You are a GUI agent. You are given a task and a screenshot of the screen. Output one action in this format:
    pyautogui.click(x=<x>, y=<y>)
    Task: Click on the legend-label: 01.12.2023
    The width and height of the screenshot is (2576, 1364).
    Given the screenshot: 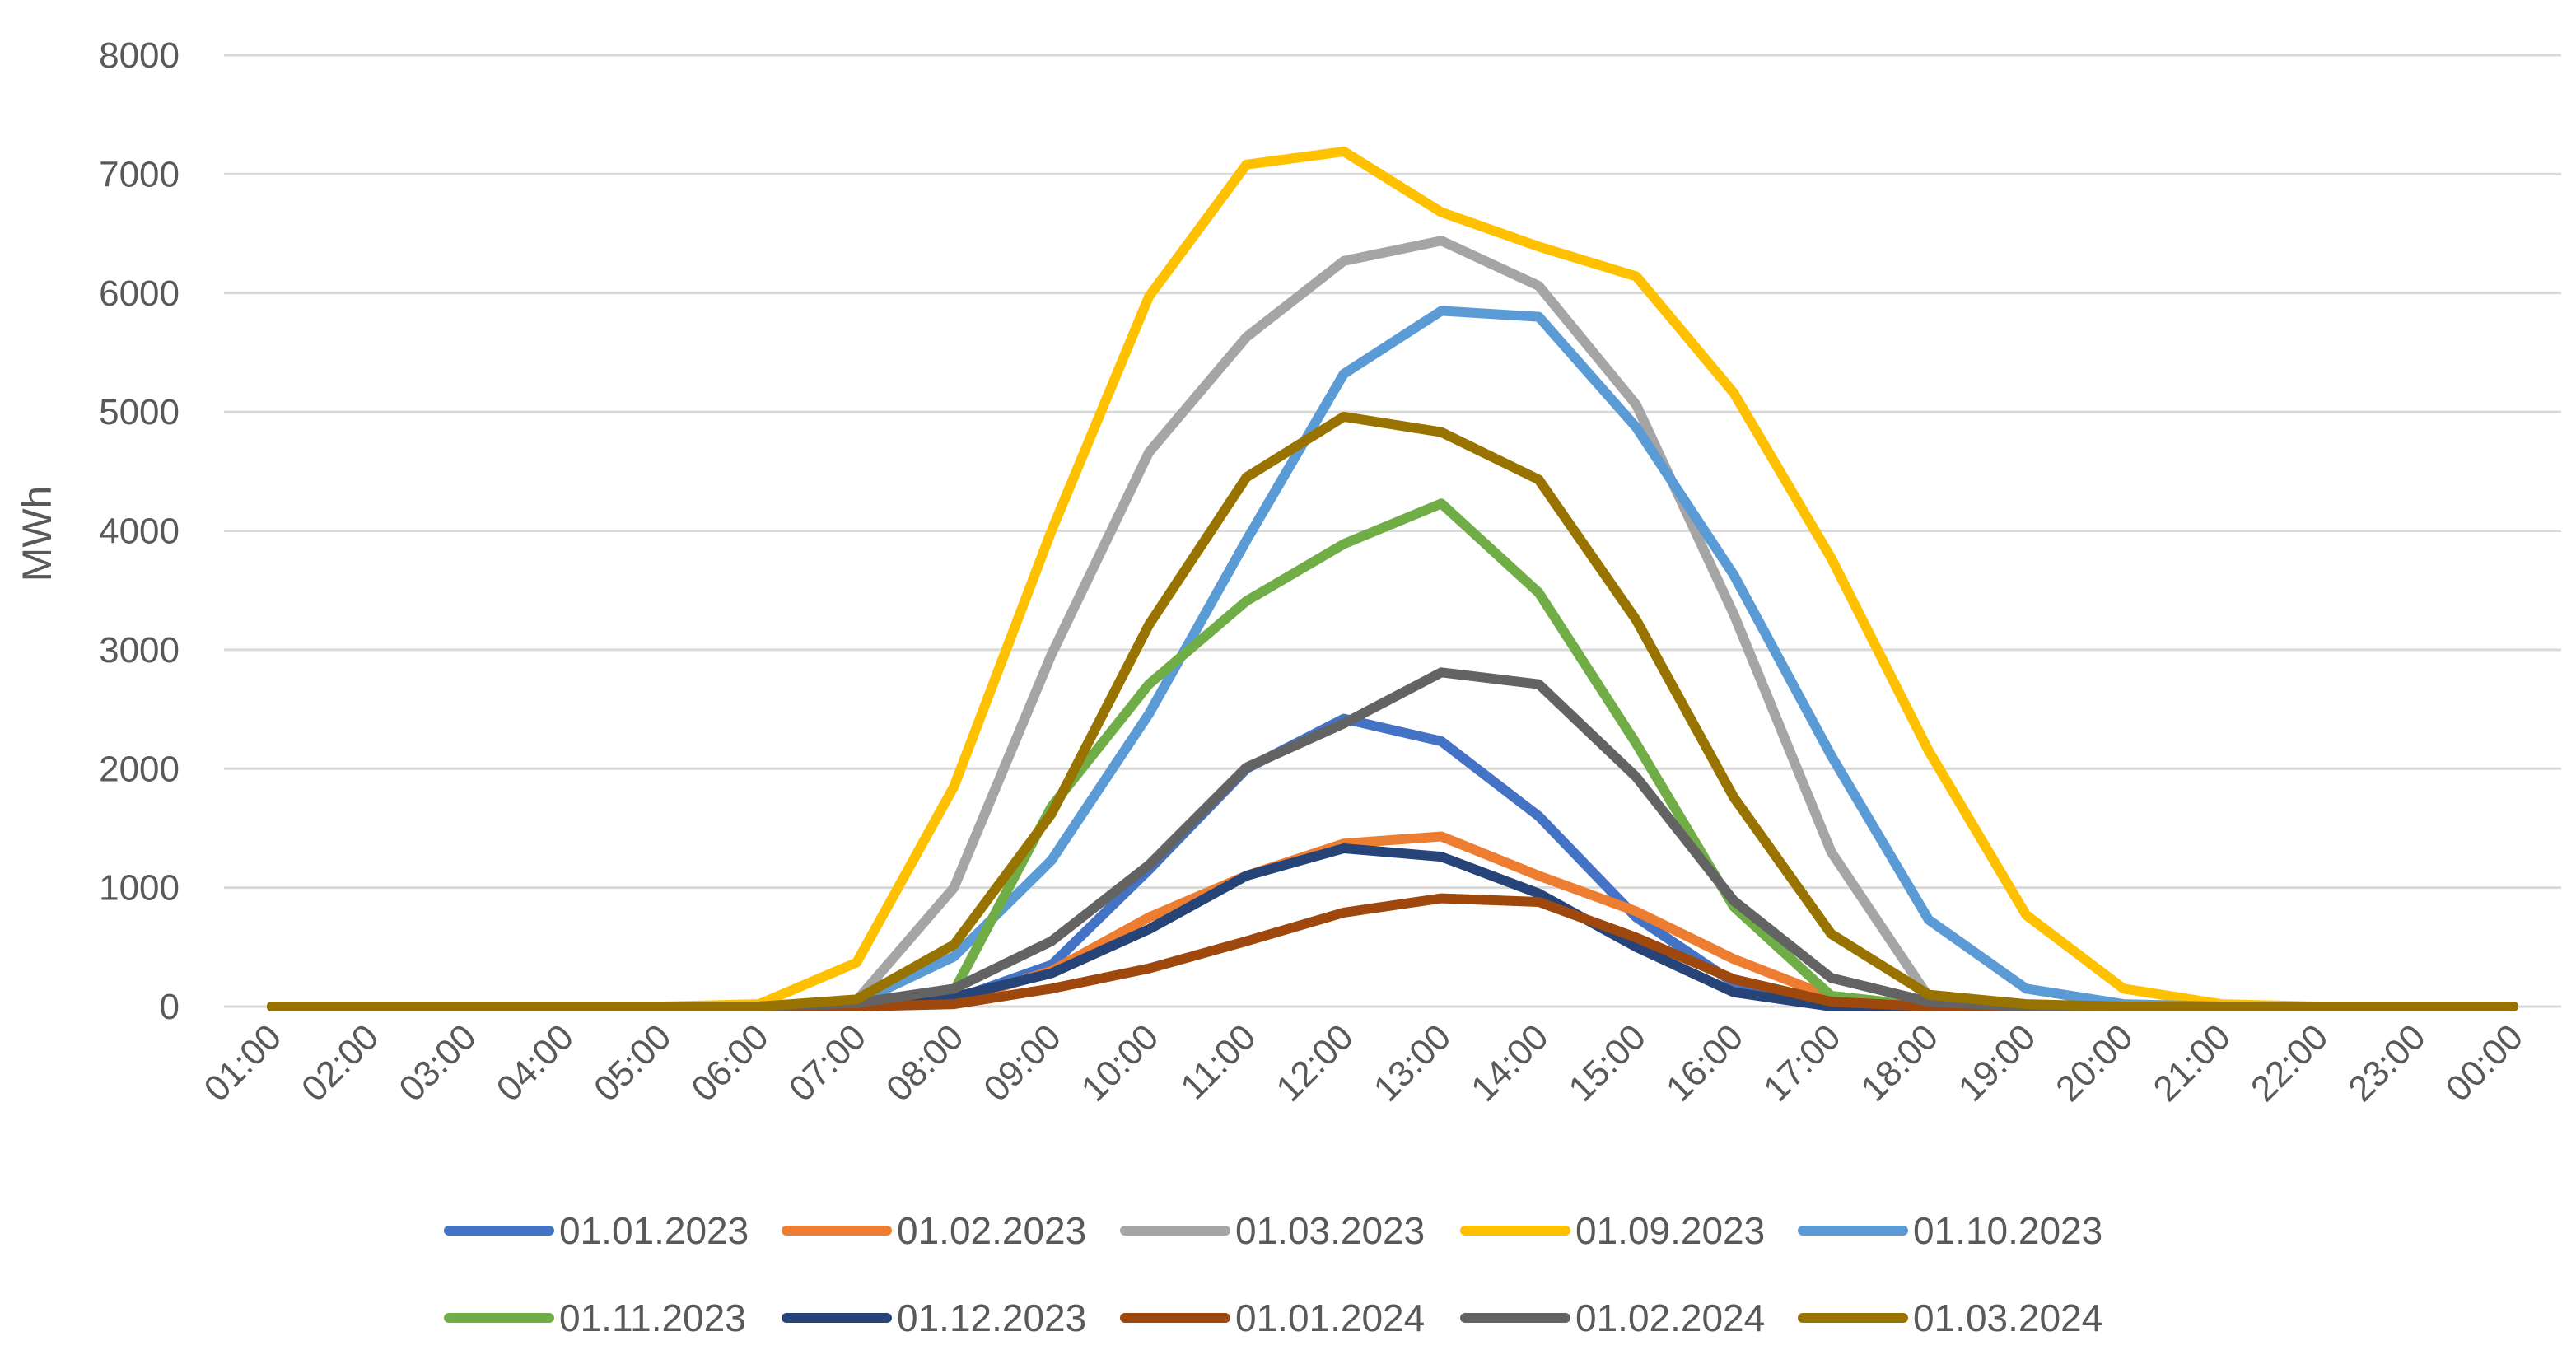 What is the action you would take?
    pyautogui.click(x=991, y=1317)
    